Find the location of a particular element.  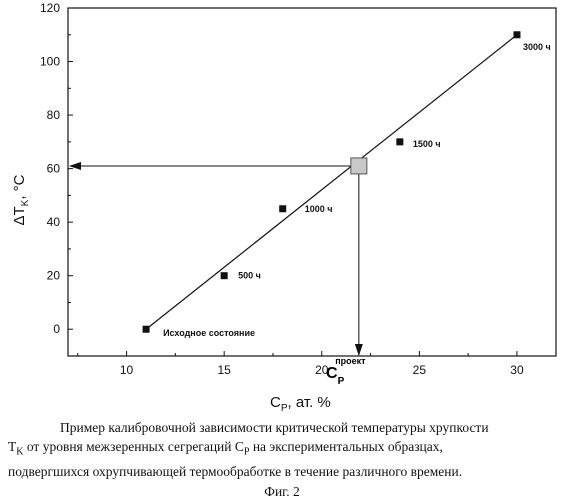

figure-number: Фиг. 2 is located at coordinates (282, 491).